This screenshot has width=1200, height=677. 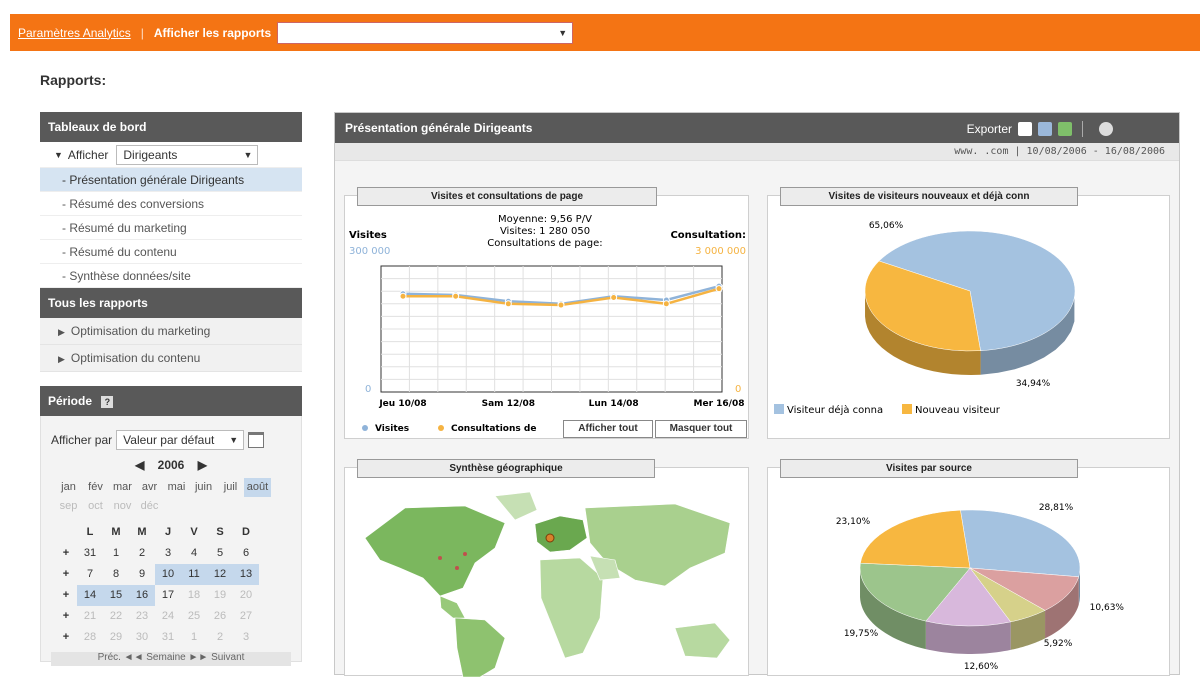 I want to click on day-cell: 17, so click(x=168, y=595).